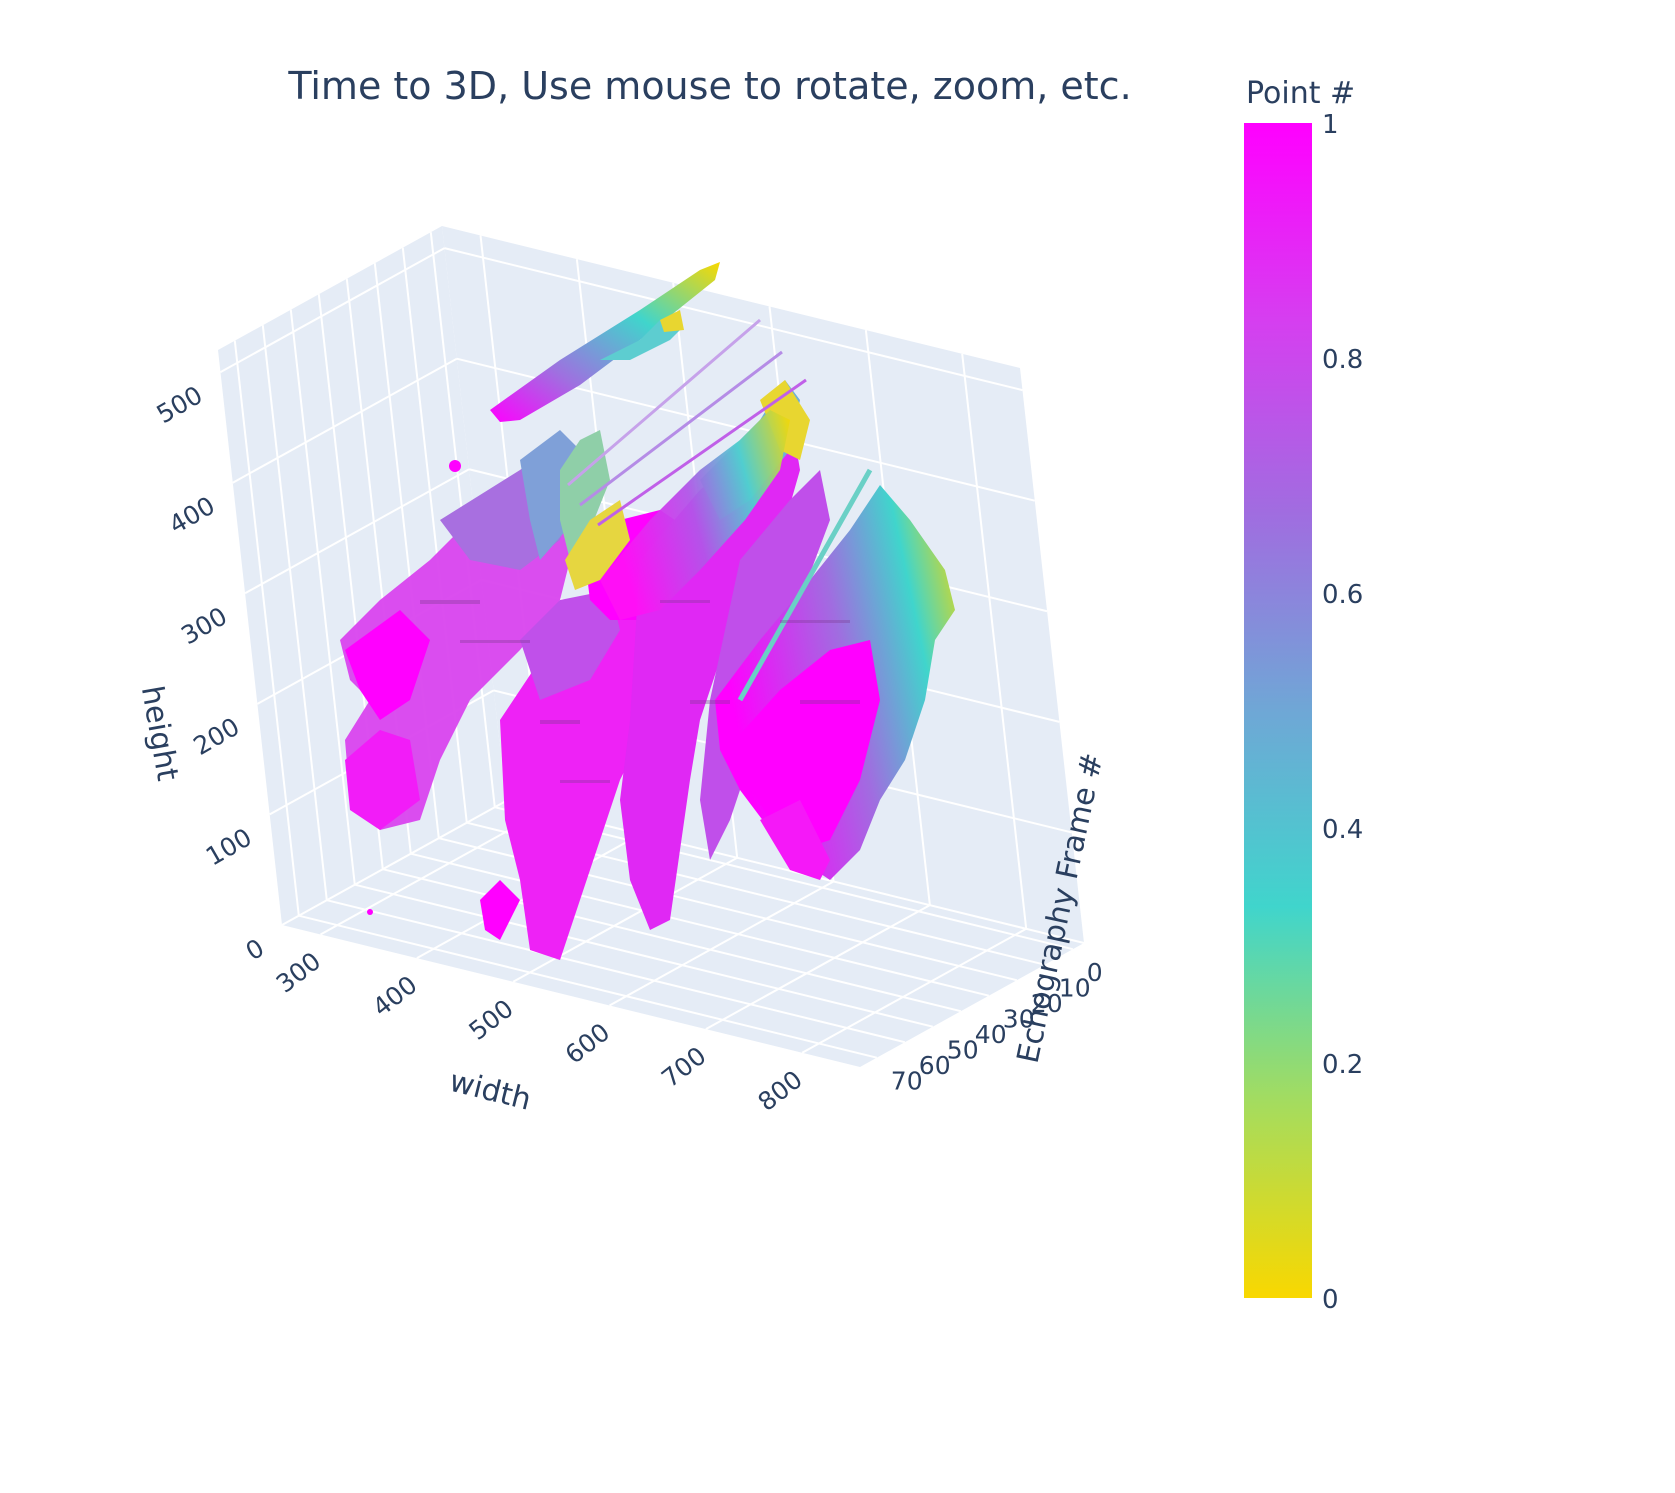 The height and width of the screenshot is (1493, 1675). Describe the element at coordinates (180, 404) in the screenshot. I see `z-tick-label: 500` at that location.